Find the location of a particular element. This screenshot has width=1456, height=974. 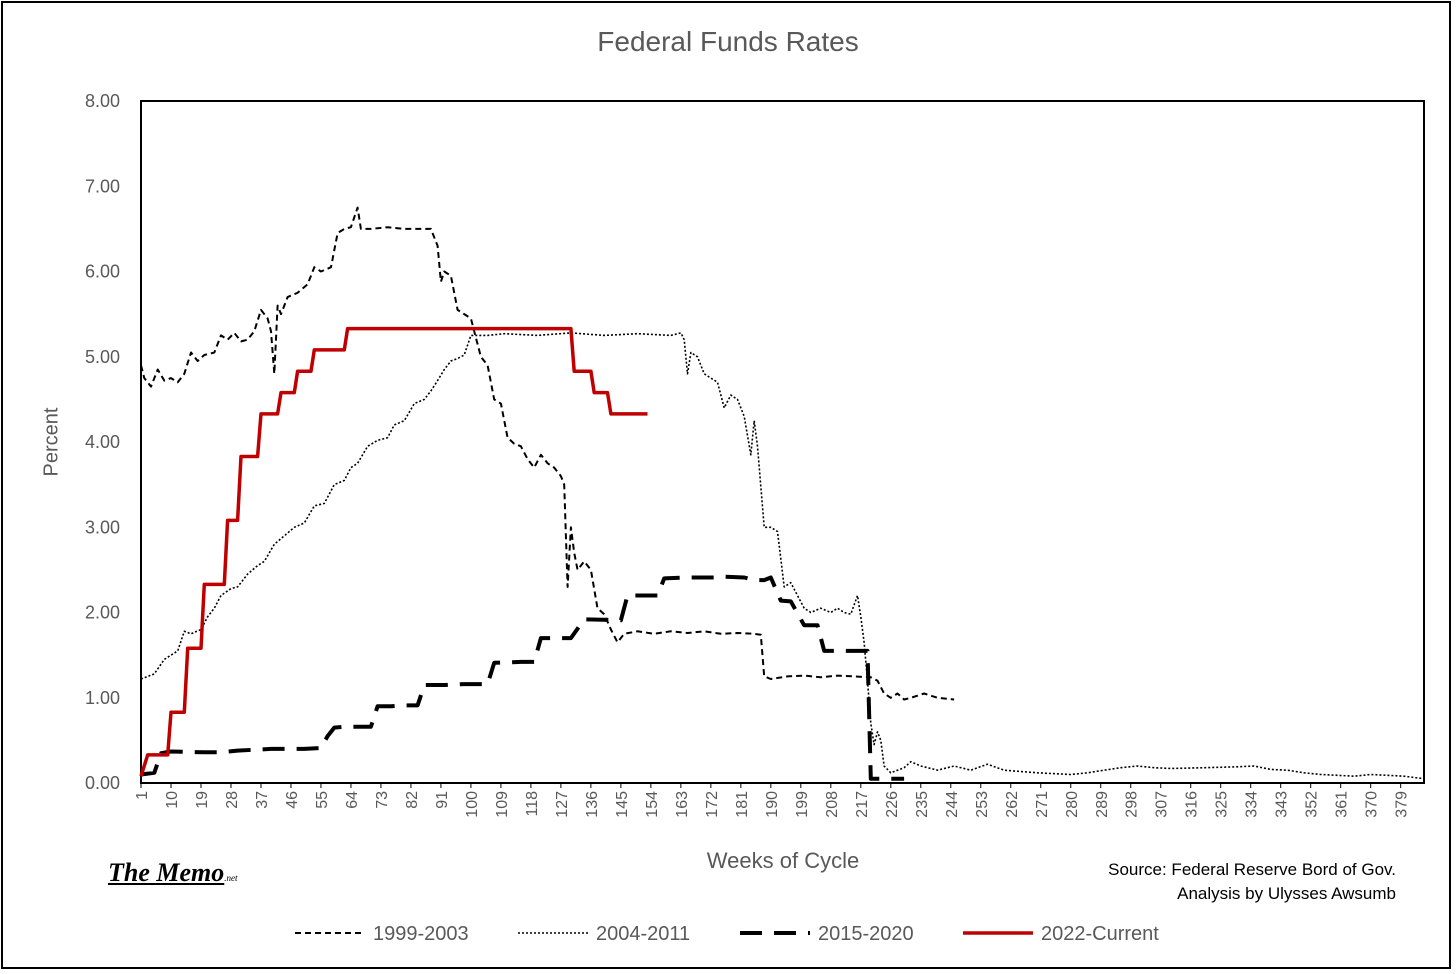

x-tick-label: 379 is located at coordinates (1402, 804).